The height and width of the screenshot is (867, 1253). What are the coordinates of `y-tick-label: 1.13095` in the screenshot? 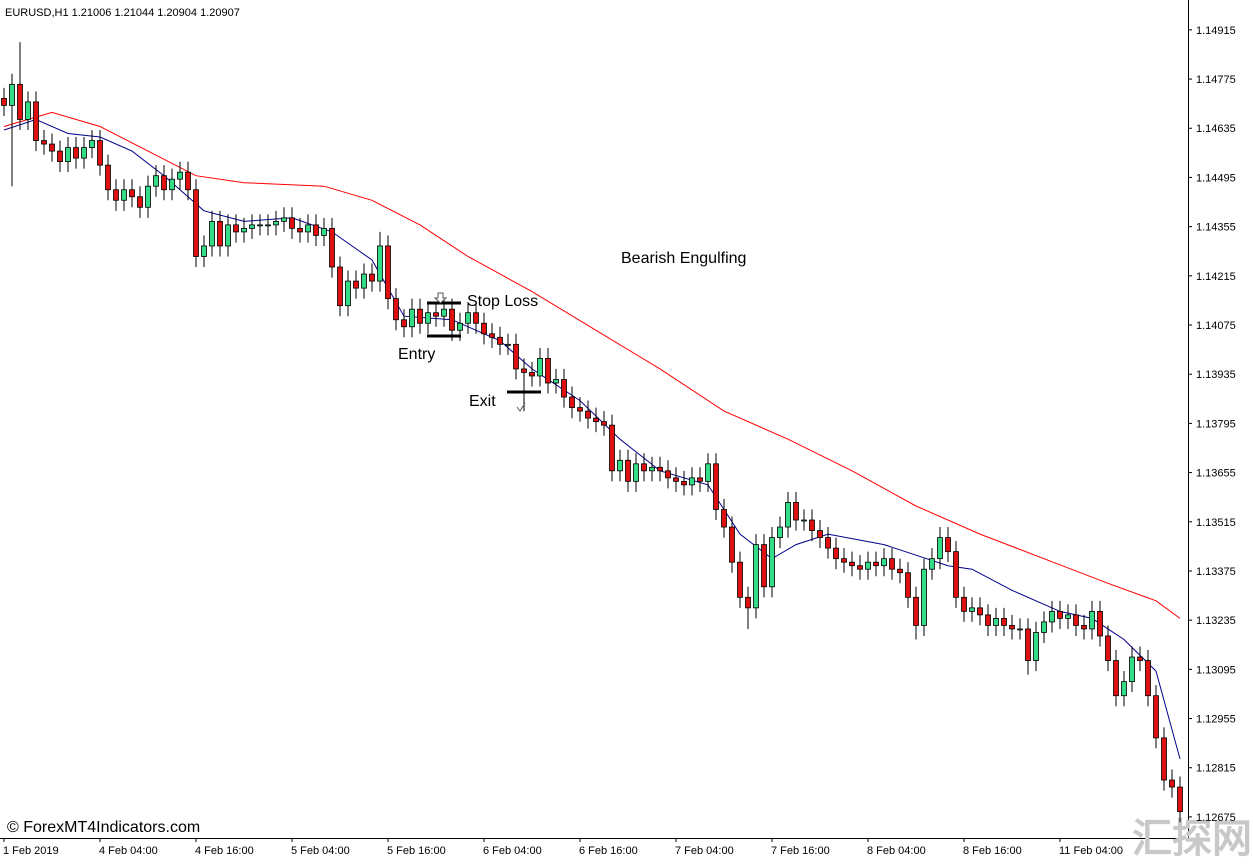 It's located at (1216, 670).